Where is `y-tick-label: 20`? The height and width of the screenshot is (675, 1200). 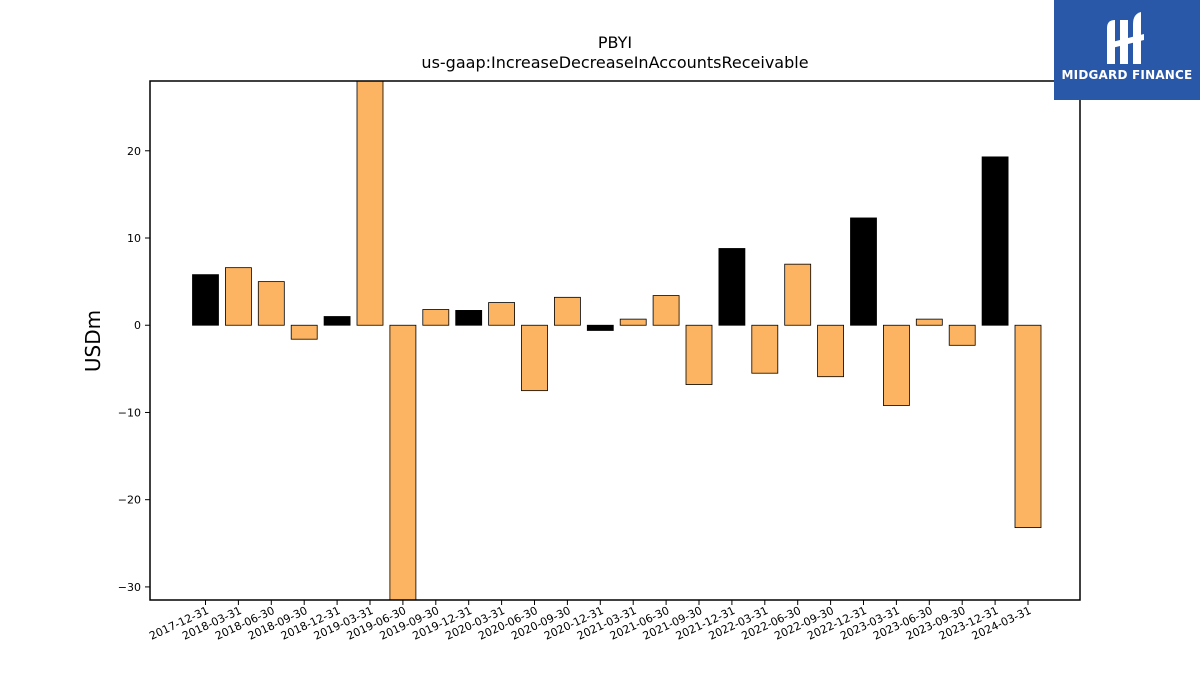
y-tick-label: 20 is located at coordinates (134, 151).